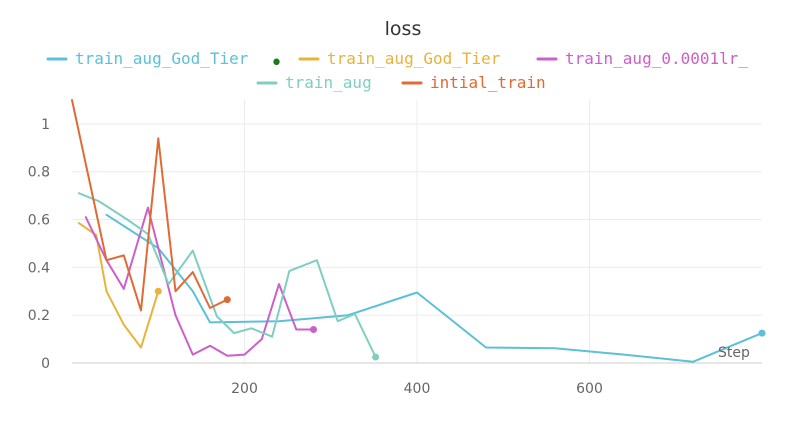 This screenshot has height=423, width=806. Describe the element at coordinates (656, 58) in the screenshot. I see `legend-item-label: train_aug_0.0001lr_` at that location.